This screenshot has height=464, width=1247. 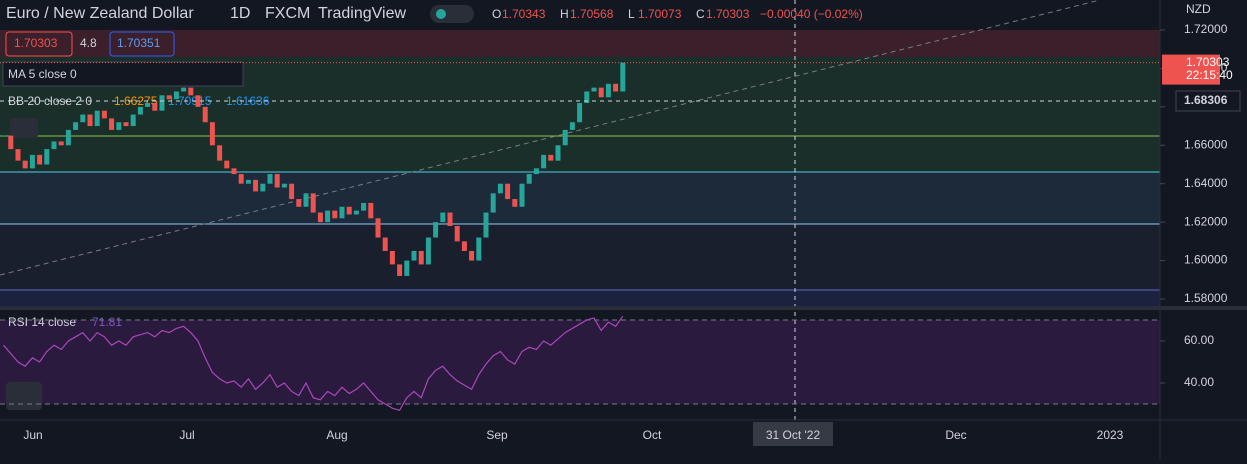 What do you see at coordinates (497, 435) in the screenshot?
I see `x-tick-label: Sep` at bounding box center [497, 435].